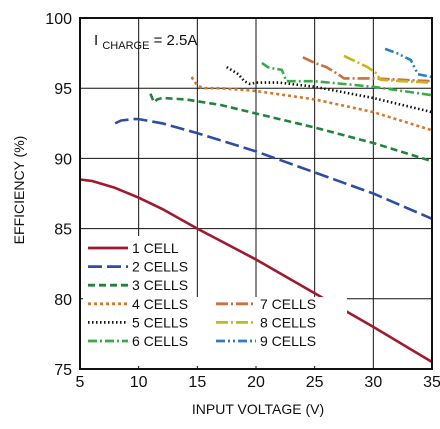  I want to click on legend-label-9: 9 CELLS, so click(288, 341).